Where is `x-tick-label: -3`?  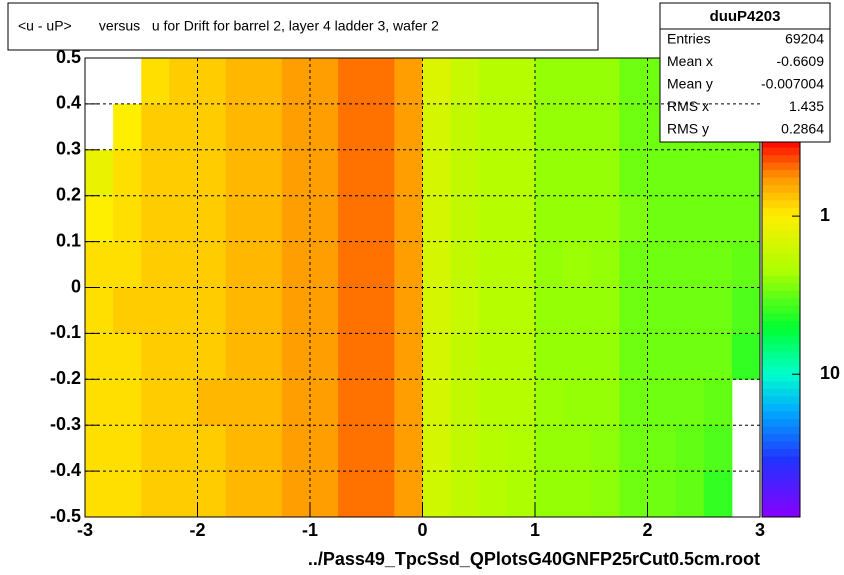 x-tick-label: -3 is located at coordinates (85, 530).